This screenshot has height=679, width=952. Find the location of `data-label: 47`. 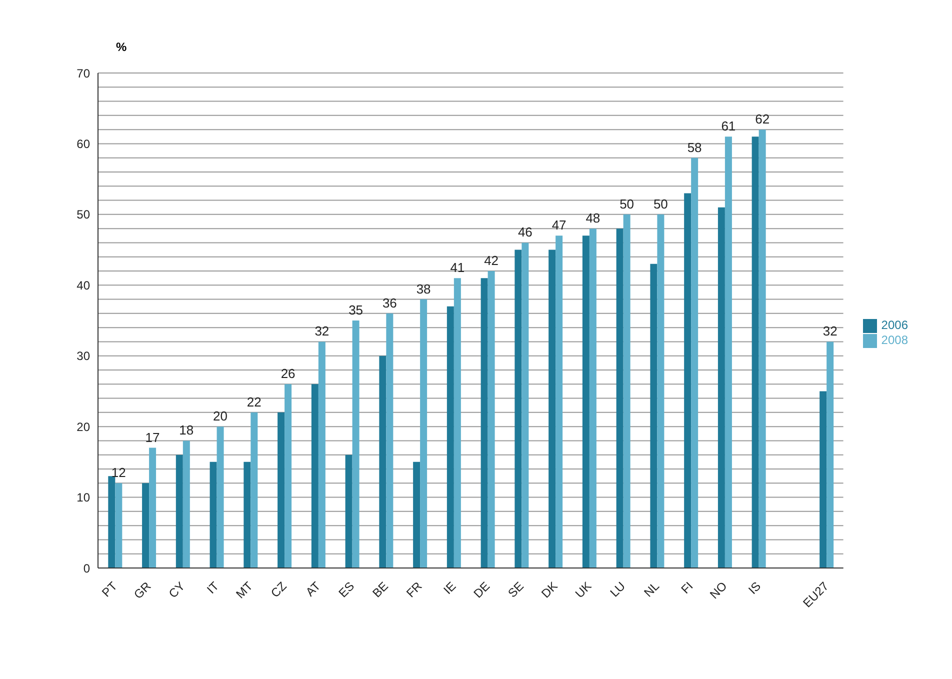

data-label: 47 is located at coordinates (559, 225).